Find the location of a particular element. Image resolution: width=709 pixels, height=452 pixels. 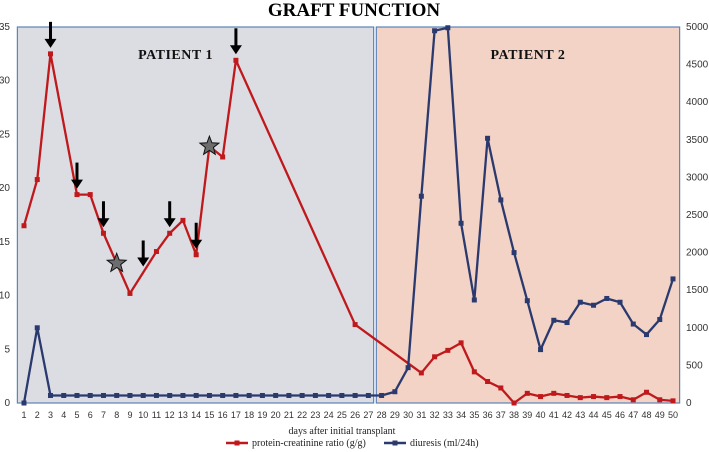

y-left-tick-label: 30 is located at coordinates (5, 81).